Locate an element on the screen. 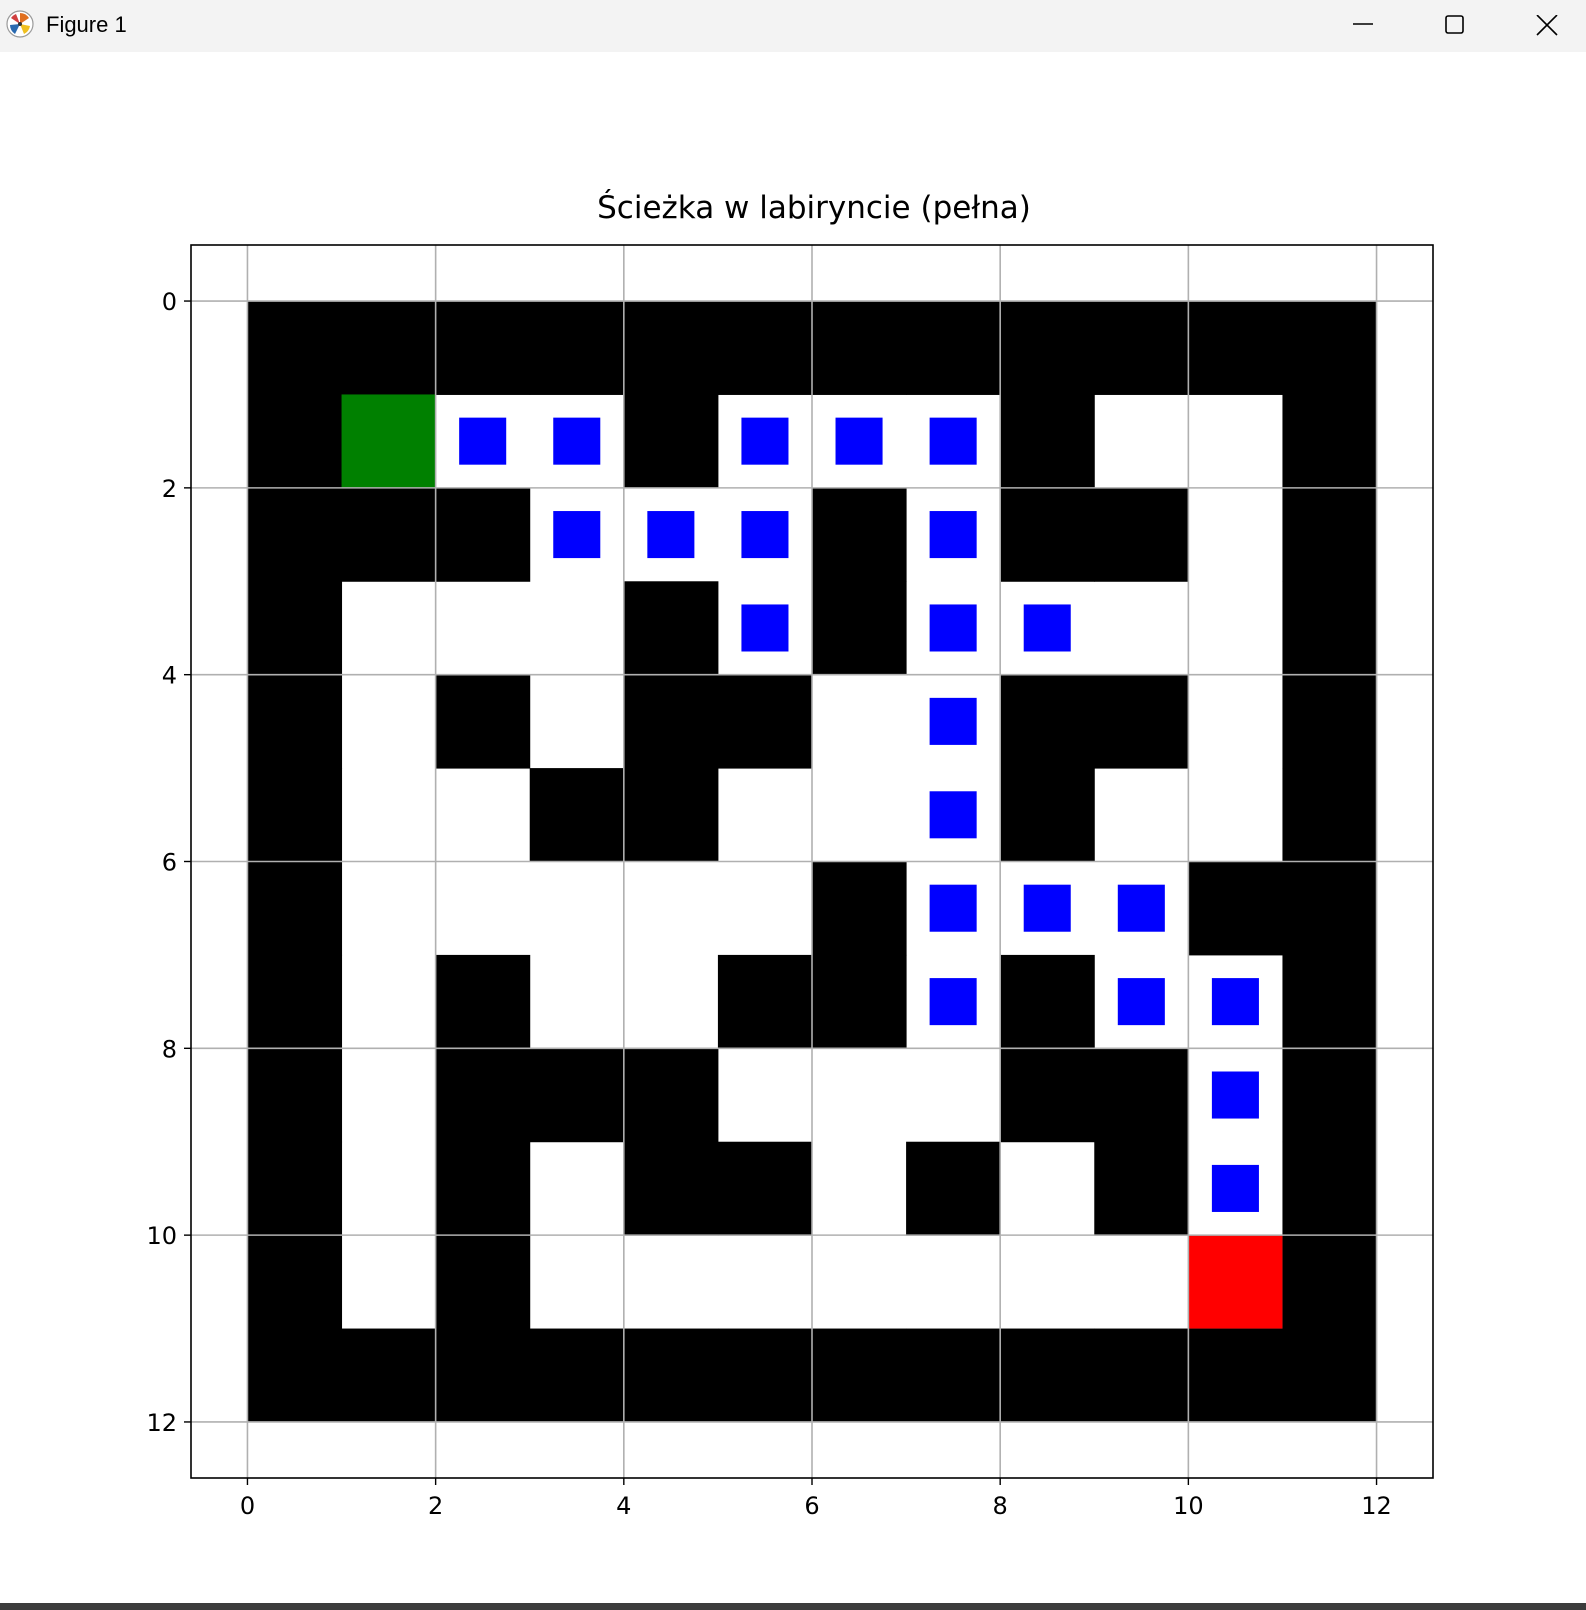 This screenshot has height=1610, width=1586. maximize-icon is located at coordinates (1454, 24).